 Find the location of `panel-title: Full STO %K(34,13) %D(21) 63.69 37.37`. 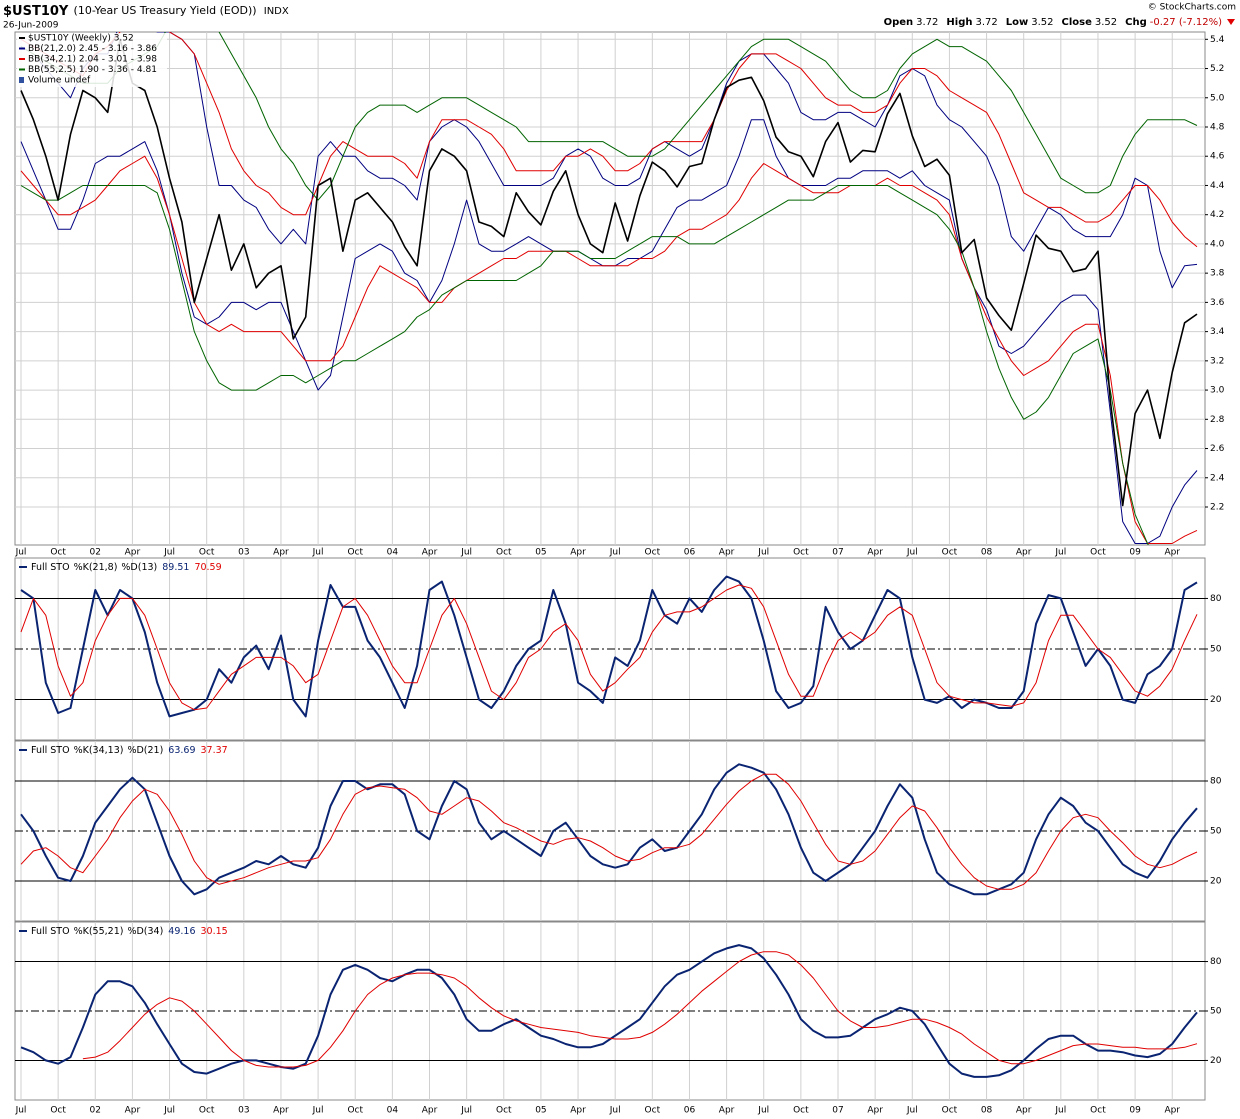

panel-title: Full STO %K(34,13) %D(21) 63.69 37.37 is located at coordinates (129, 750).